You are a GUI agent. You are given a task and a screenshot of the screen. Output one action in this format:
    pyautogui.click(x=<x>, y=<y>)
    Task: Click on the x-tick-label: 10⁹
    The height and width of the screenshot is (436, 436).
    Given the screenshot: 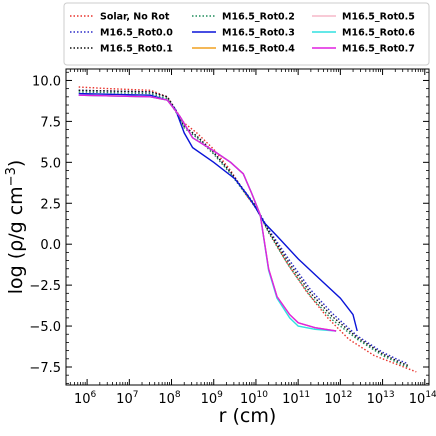 What is the action you would take?
    pyautogui.click(x=212, y=398)
    